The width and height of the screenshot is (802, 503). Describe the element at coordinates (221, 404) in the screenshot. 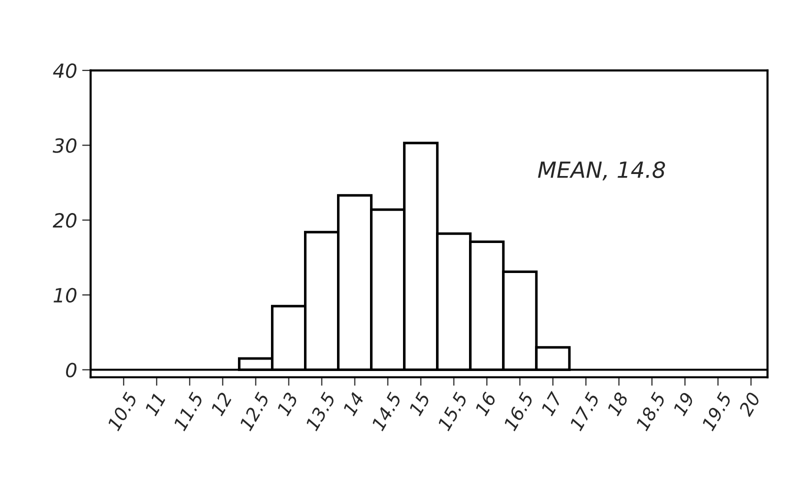

I see `x-tick-label: 12` at that location.